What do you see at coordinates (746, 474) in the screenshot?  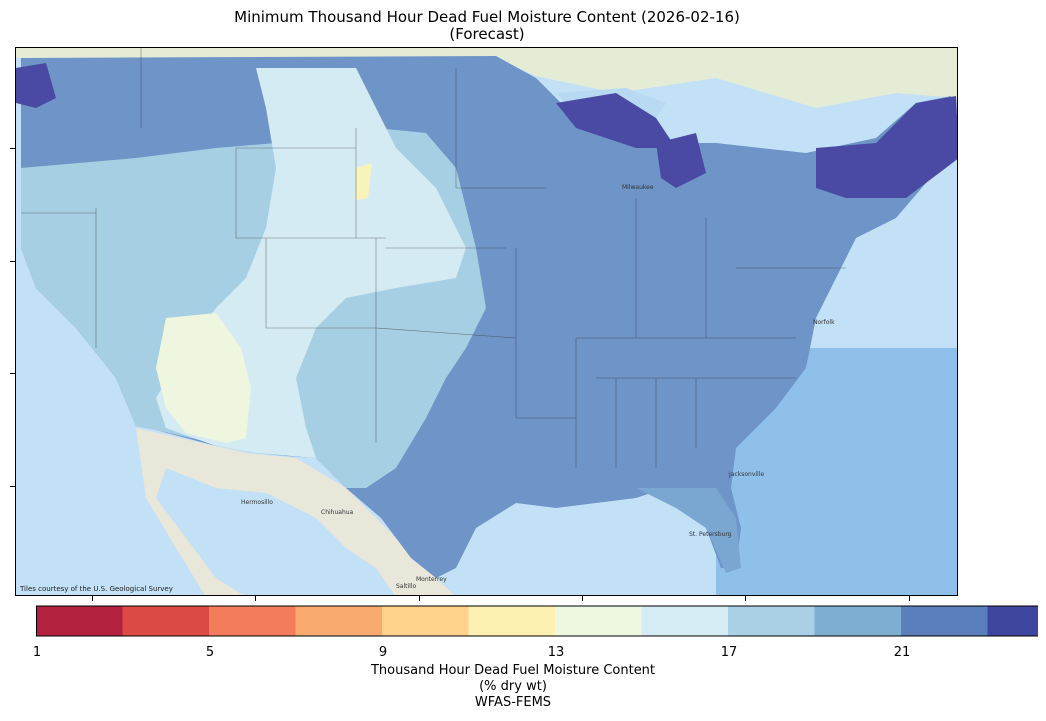 I see `city-label: Jacksonville` at bounding box center [746, 474].